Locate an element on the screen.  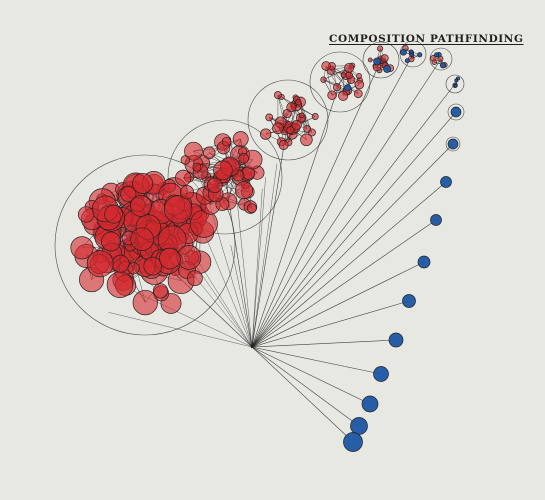
hub-node is located at coordinates (252, 347).